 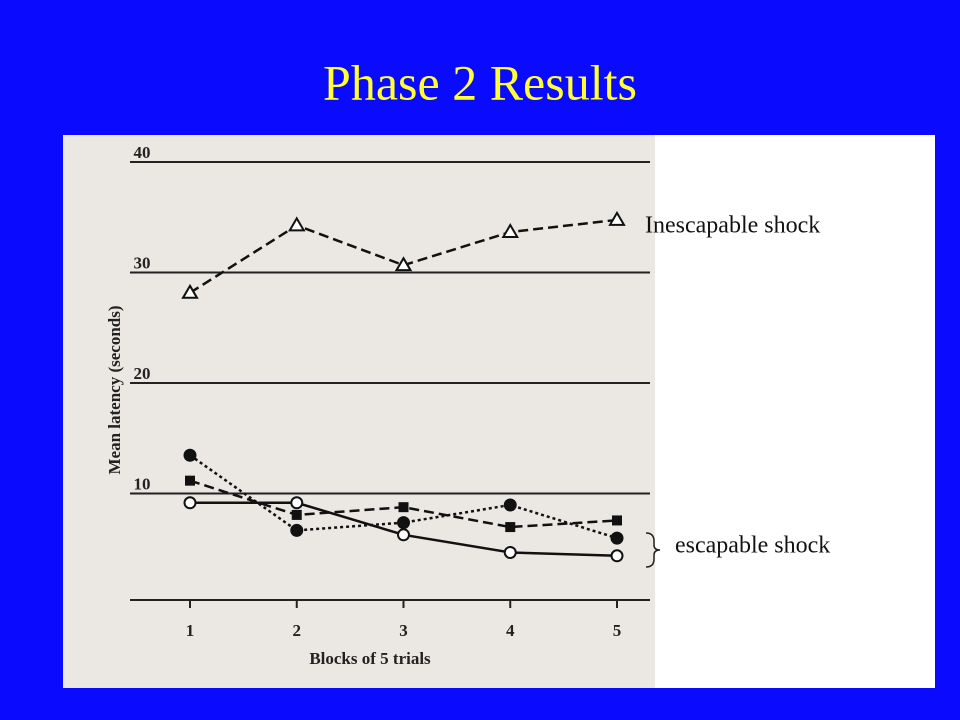 What do you see at coordinates (142, 373) in the screenshot?
I see `y-tick-label: 20` at bounding box center [142, 373].